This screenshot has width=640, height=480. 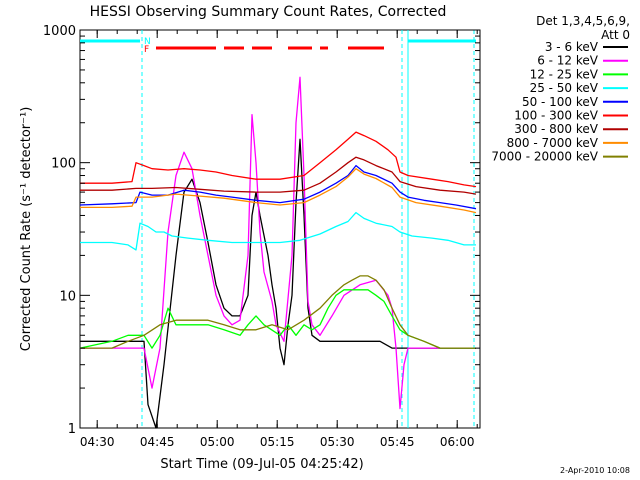 What do you see at coordinates (564, 74) in the screenshot?
I see `legend-label-2: 12 - 25 keV` at bounding box center [564, 74].